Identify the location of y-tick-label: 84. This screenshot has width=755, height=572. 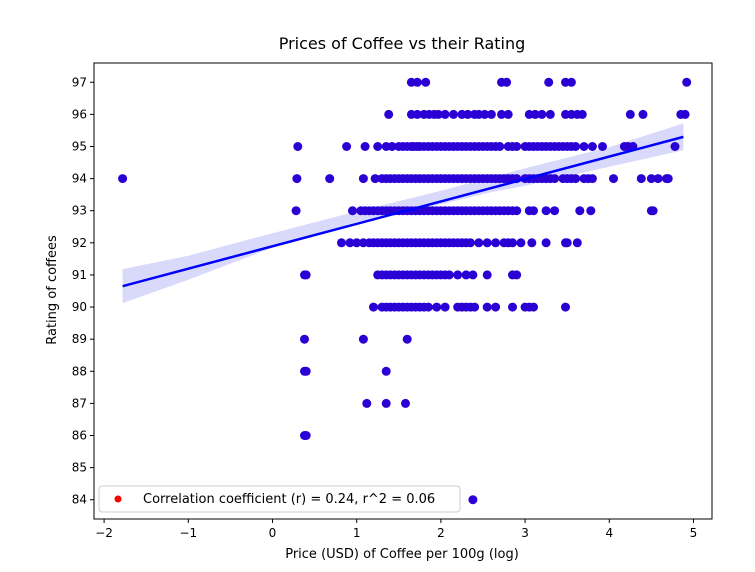
(79, 500).